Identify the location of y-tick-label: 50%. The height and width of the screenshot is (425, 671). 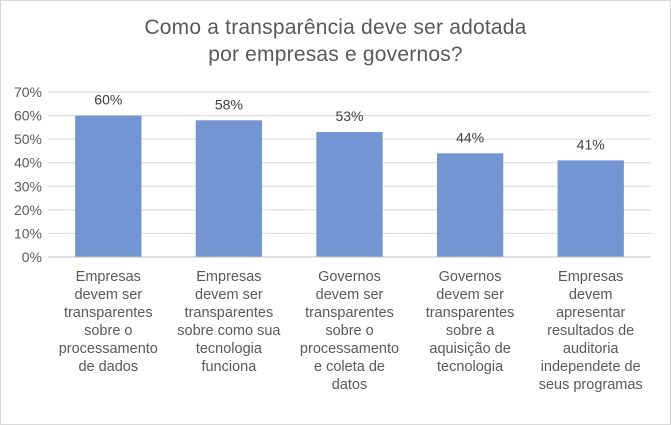
(28, 139).